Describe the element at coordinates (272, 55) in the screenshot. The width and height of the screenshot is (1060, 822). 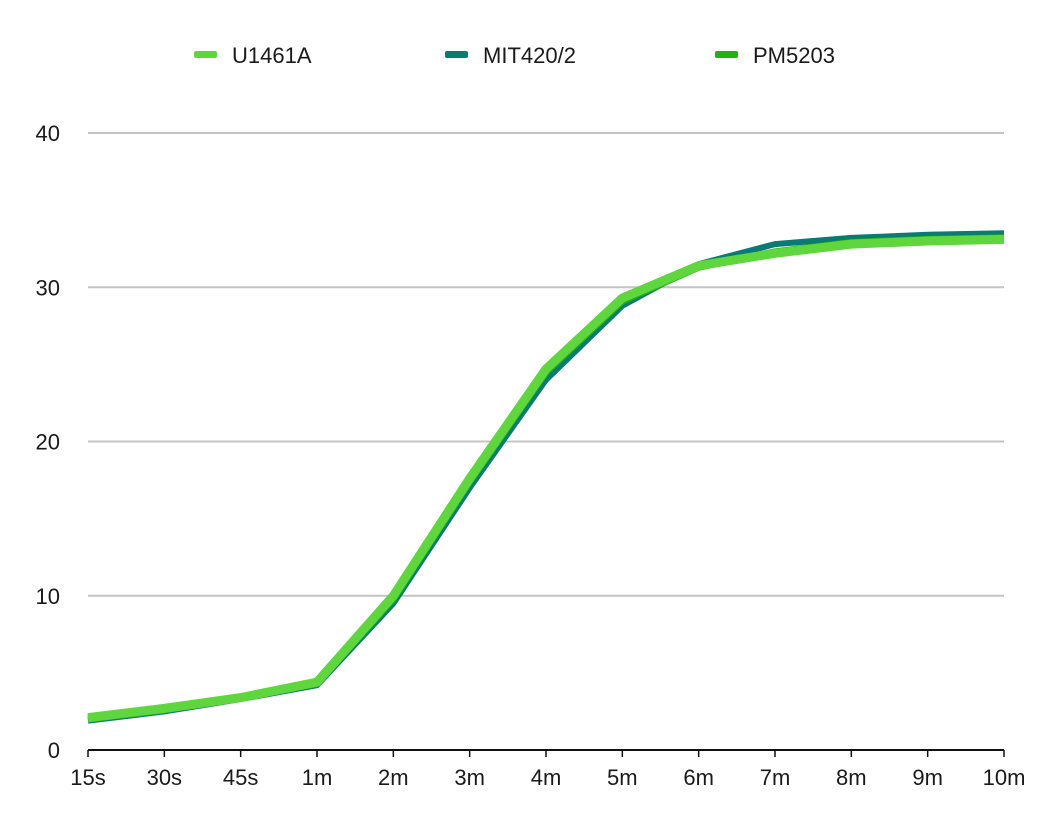
I see `legend-label: U1461A` at that location.